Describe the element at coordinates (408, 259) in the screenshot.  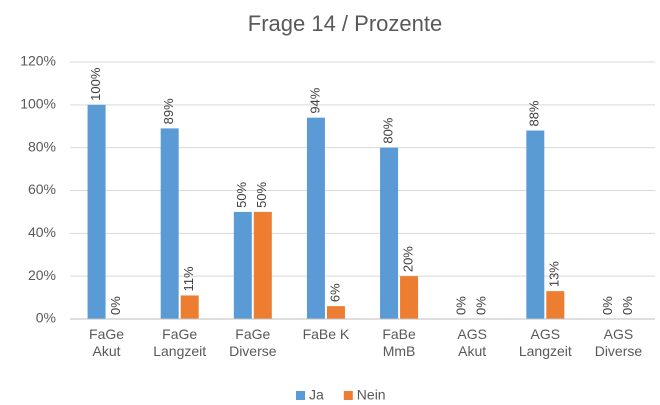
I see `data-label: 20%` at that location.